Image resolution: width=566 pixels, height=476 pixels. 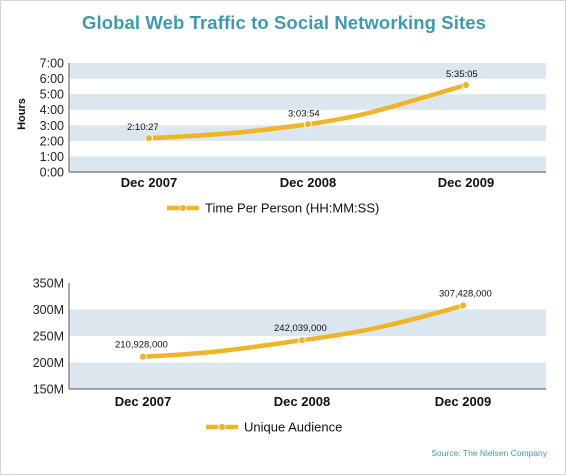 I want to click on y-tick-label: 0:00, so click(x=52, y=173).